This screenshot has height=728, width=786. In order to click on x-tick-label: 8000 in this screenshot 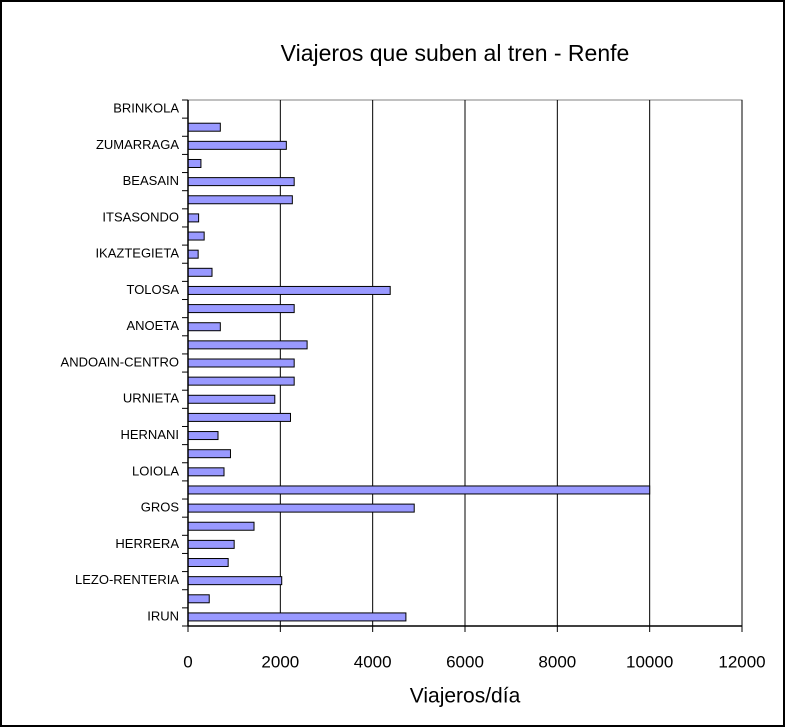, I will do `click(557, 661)`.